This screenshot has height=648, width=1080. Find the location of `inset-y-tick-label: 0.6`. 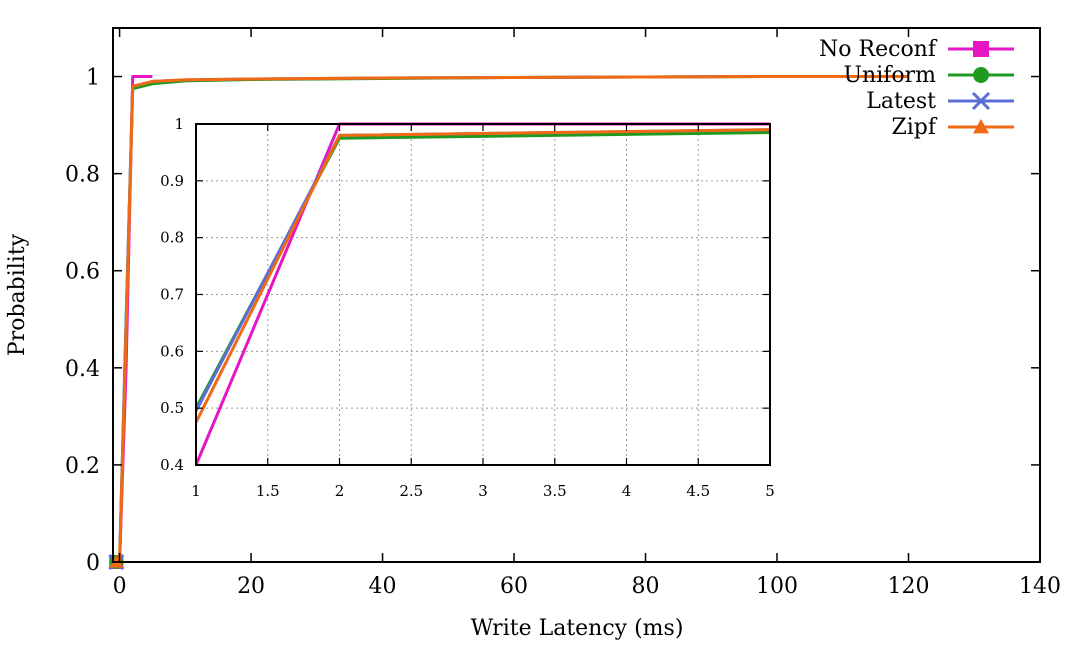

inset-y-tick-label: 0.6 is located at coordinates (172, 351).